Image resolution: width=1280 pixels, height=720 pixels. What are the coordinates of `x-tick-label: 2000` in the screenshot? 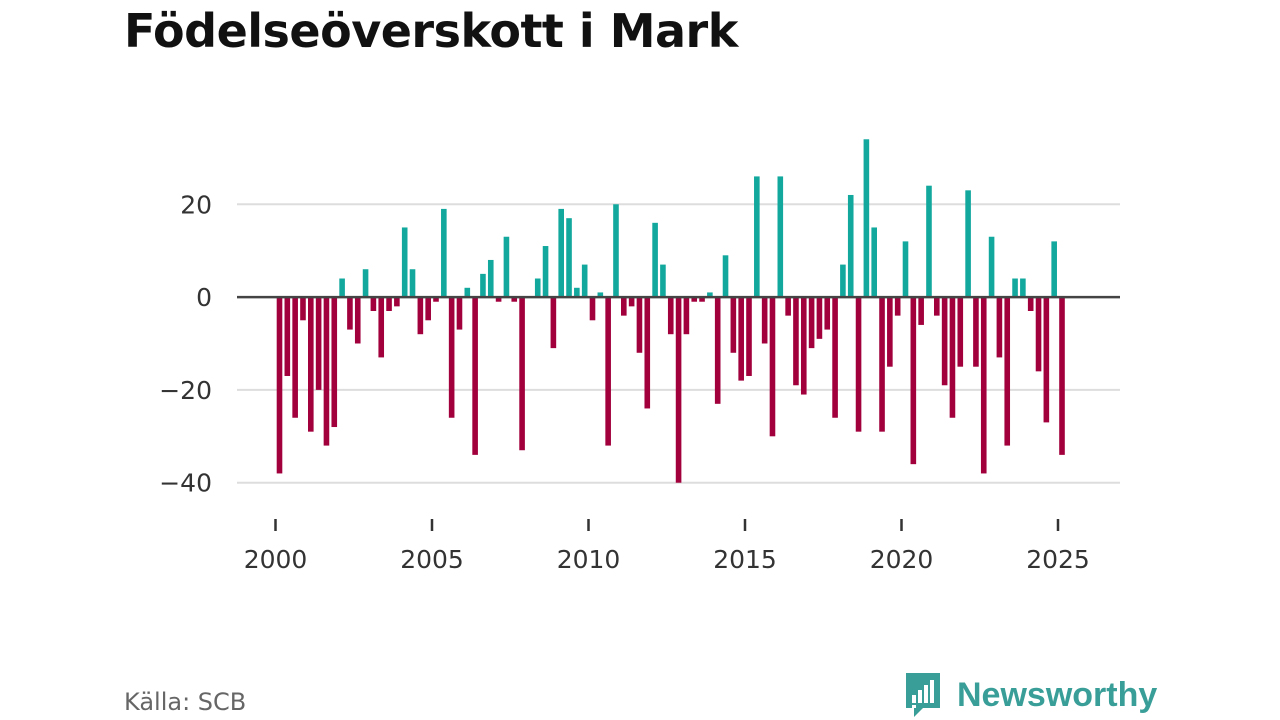 It's located at (276, 559).